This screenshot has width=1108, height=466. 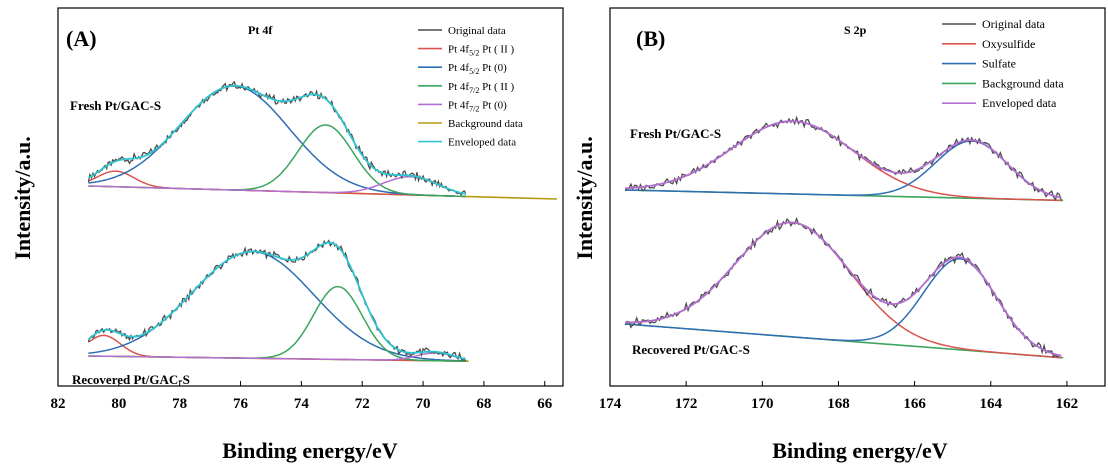 I want to click on panel-b-x-tick-label: 162, so click(x=1067, y=404).